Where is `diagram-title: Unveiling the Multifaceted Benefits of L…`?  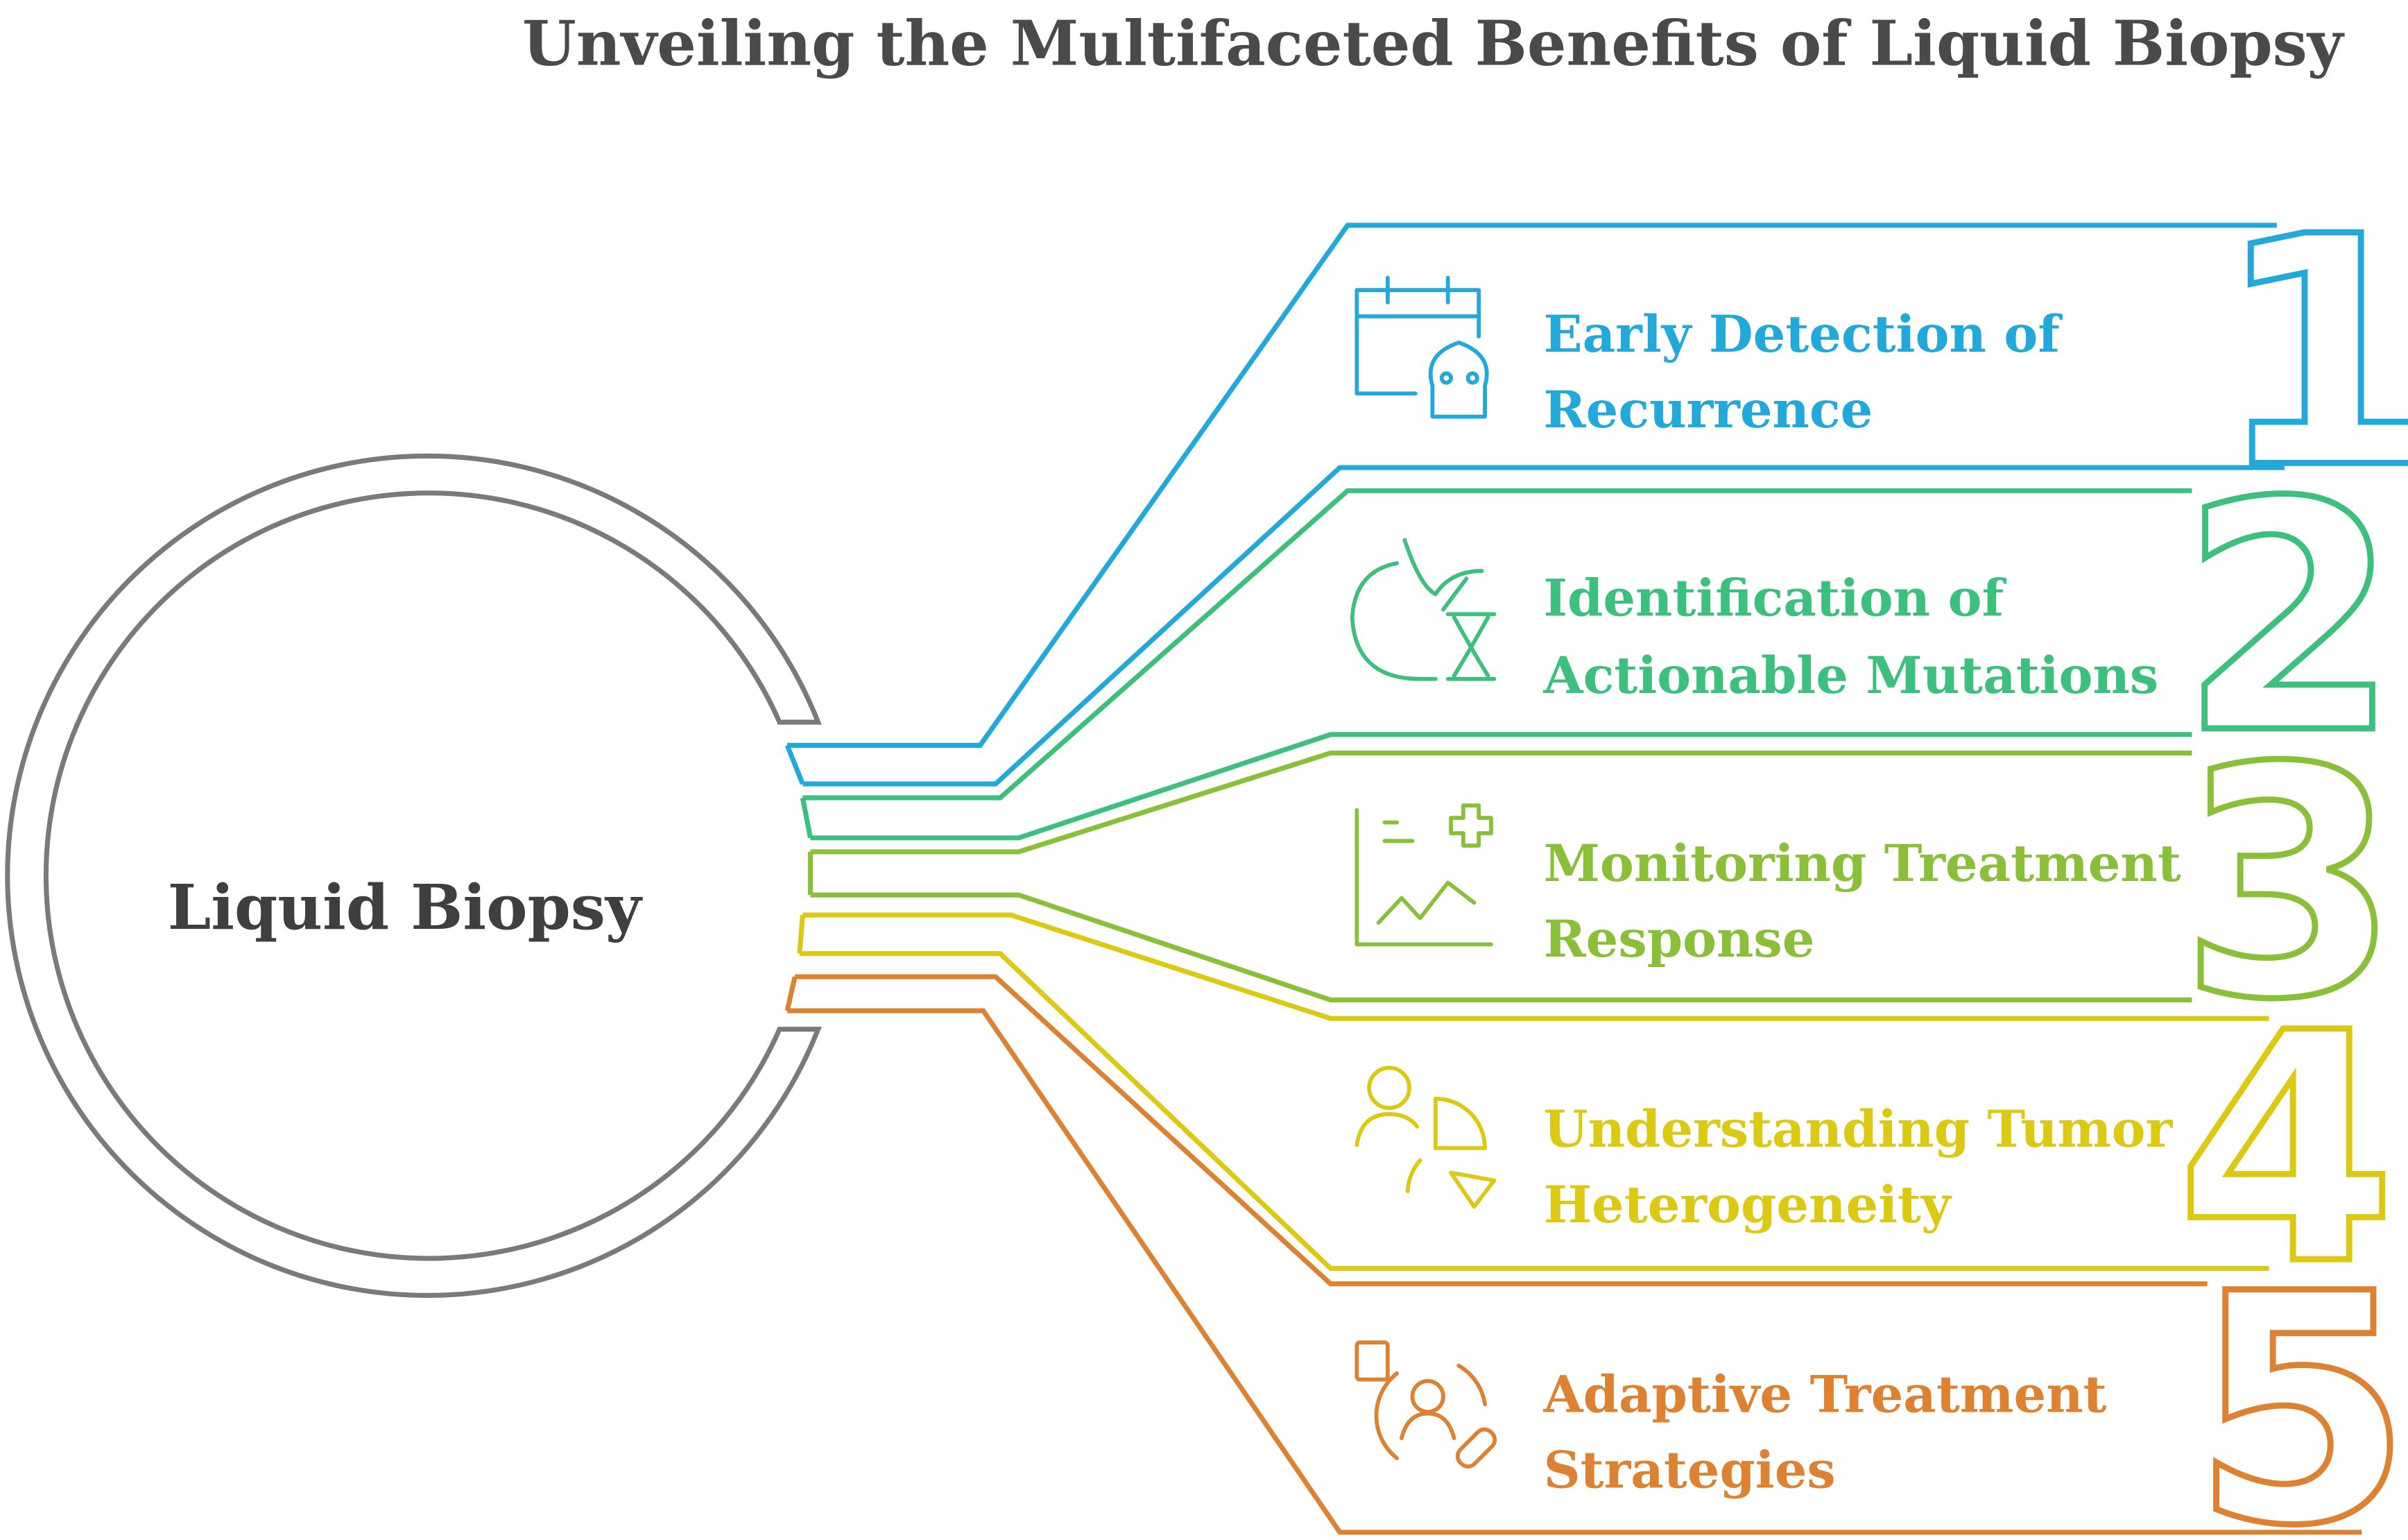 diagram-title: Unveiling the Multifaceted Benefits of L… is located at coordinates (1434, 42).